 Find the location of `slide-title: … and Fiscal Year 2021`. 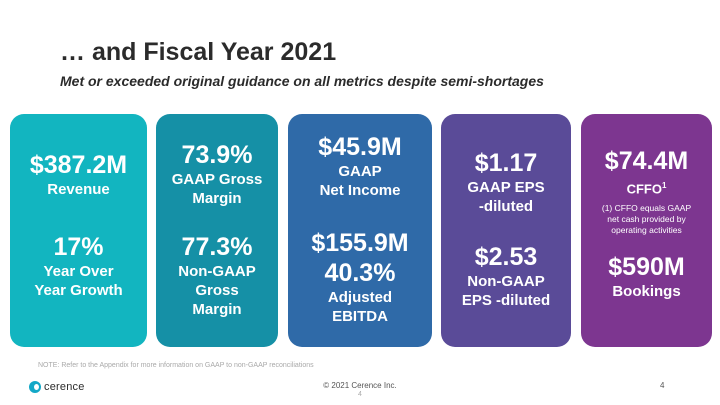

slide-title: … and Fiscal Year 2021 is located at coordinates (198, 52).